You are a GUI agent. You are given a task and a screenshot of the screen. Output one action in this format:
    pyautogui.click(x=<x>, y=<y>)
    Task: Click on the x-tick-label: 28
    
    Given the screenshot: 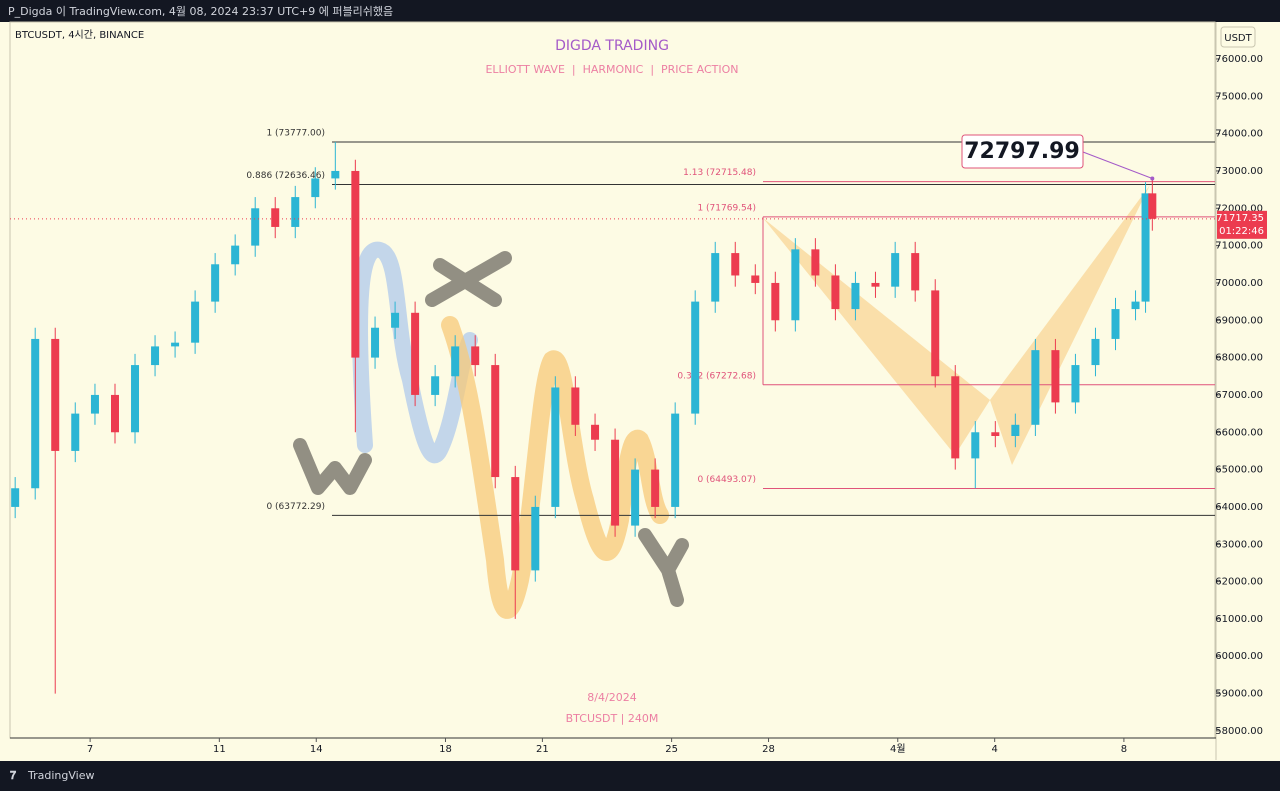 What is the action you would take?
    pyautogui.click(x=768, y=749)
    